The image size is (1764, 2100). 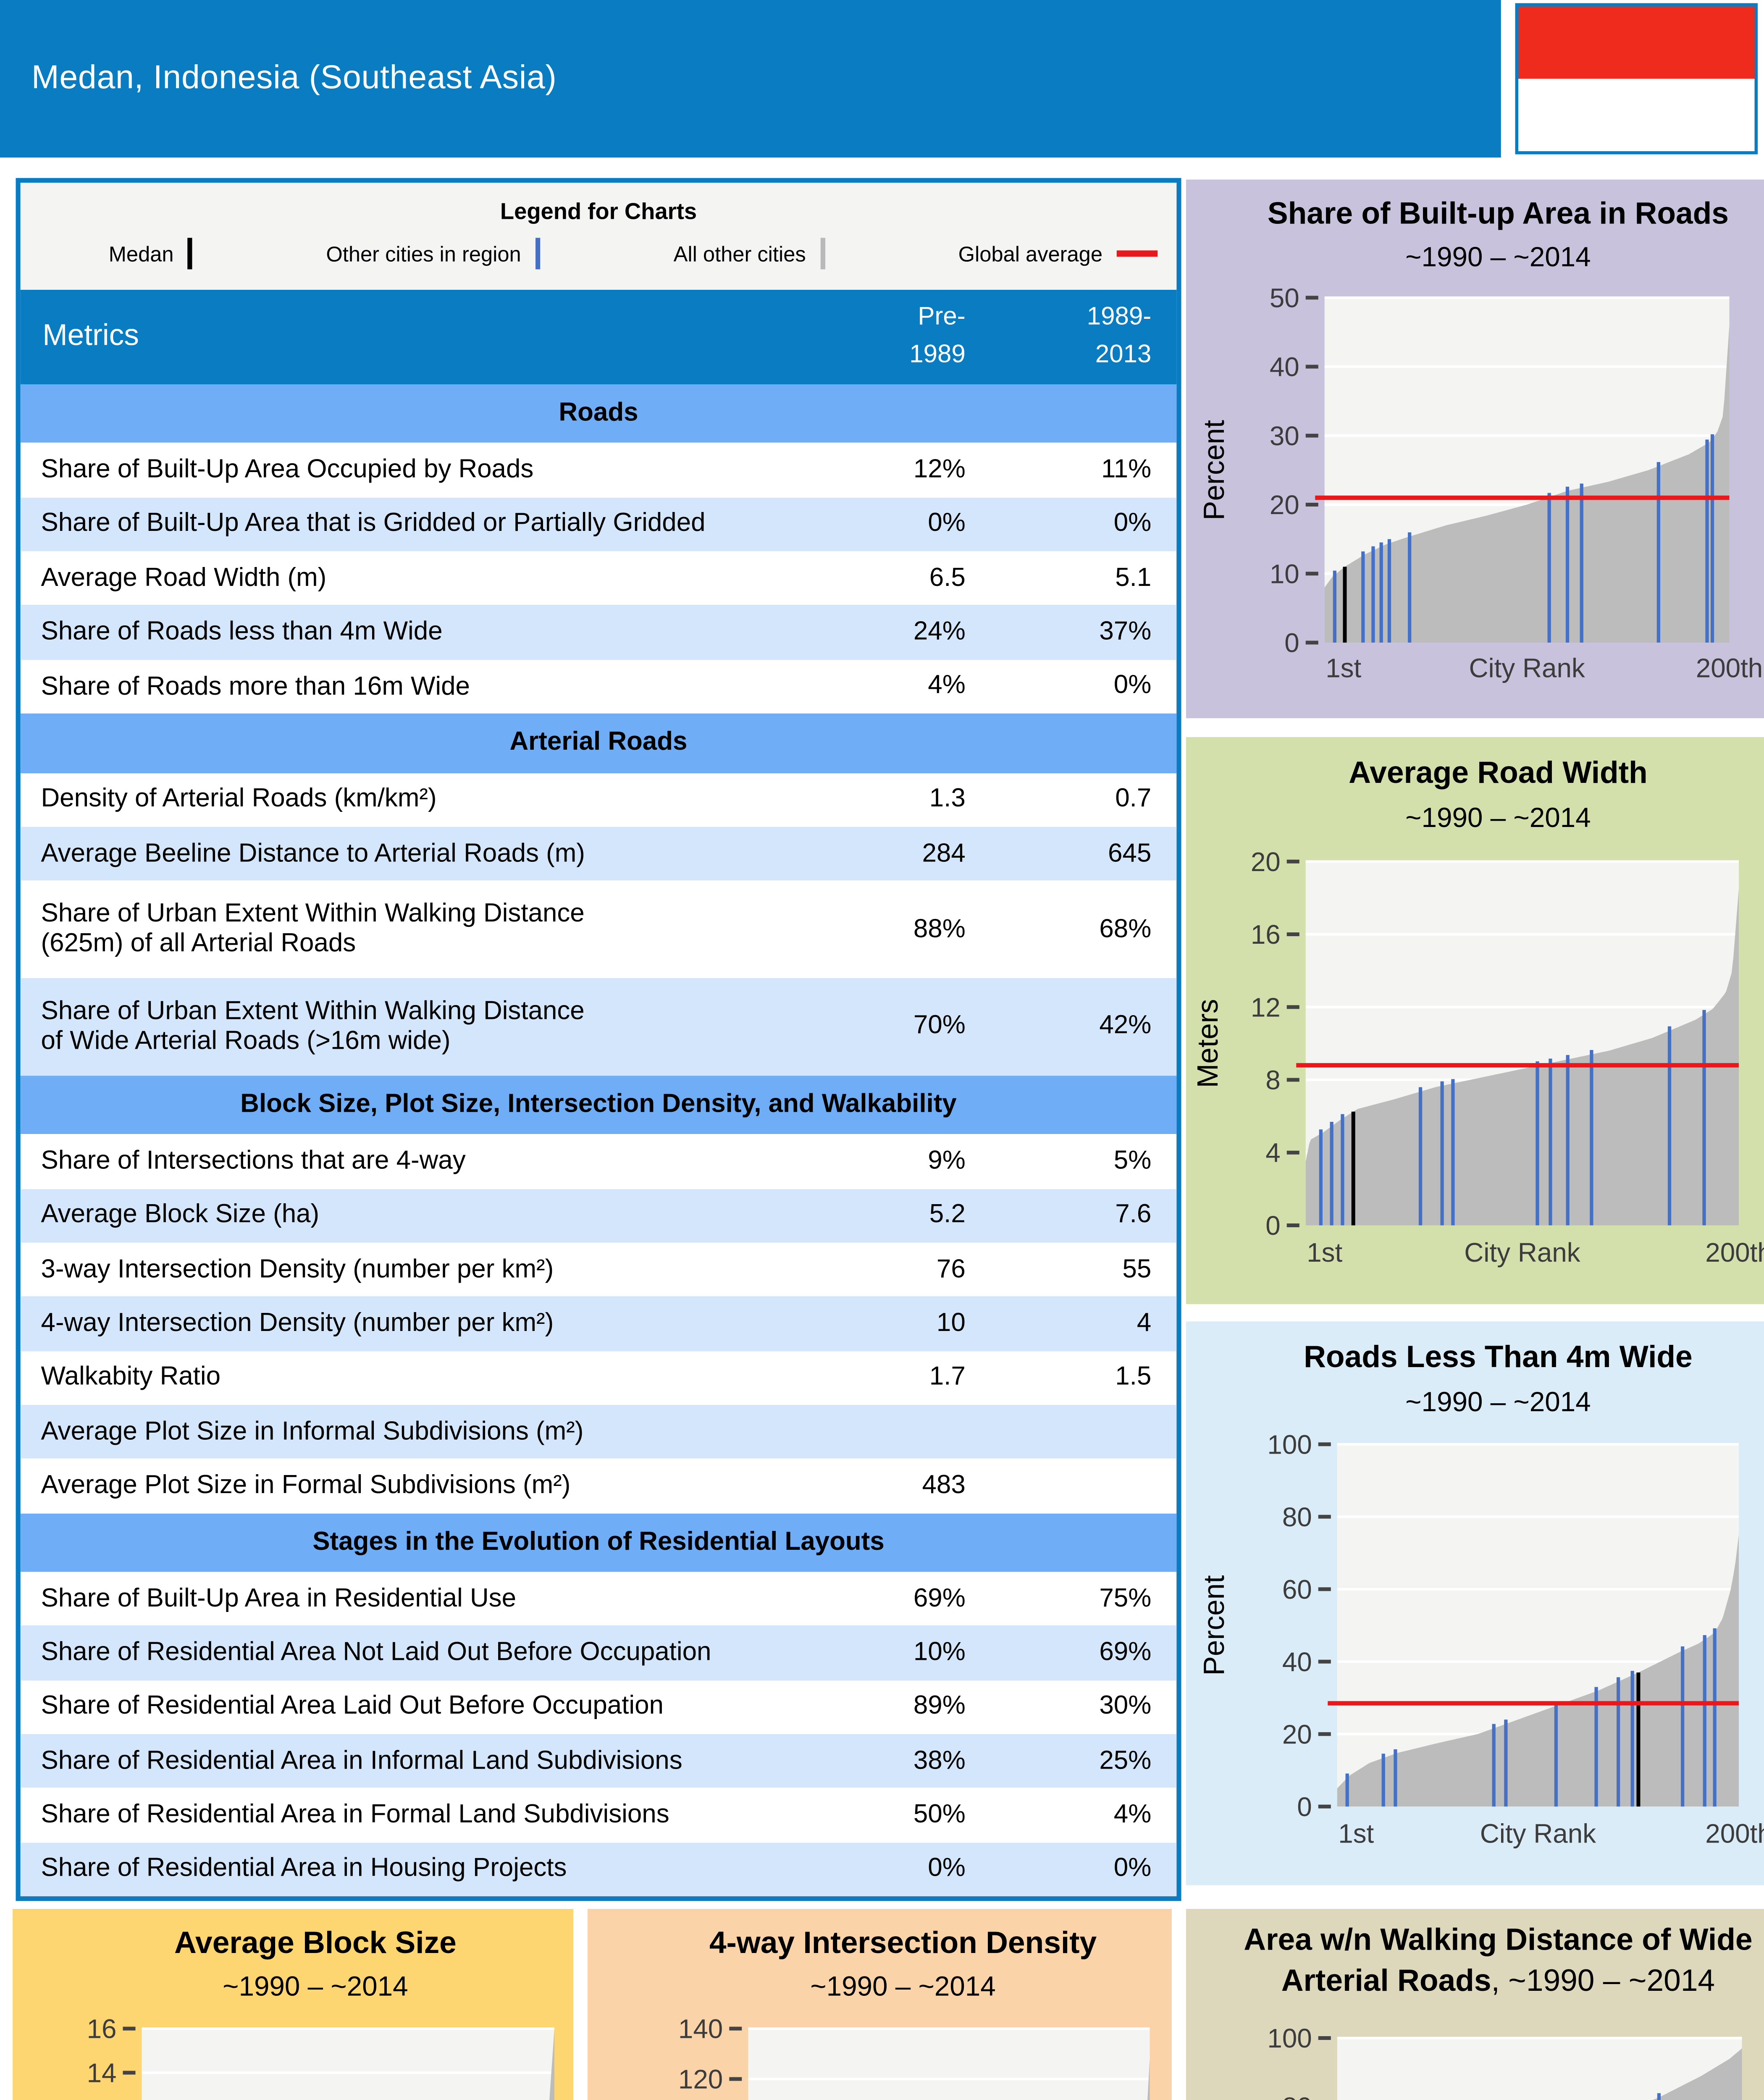 What do you see at coordinates (599, 800) in the screenshot?
I see `table-row: Density of Arterial Roads (km/km²) 1.3 0.7` at bounding box center [599, 800].